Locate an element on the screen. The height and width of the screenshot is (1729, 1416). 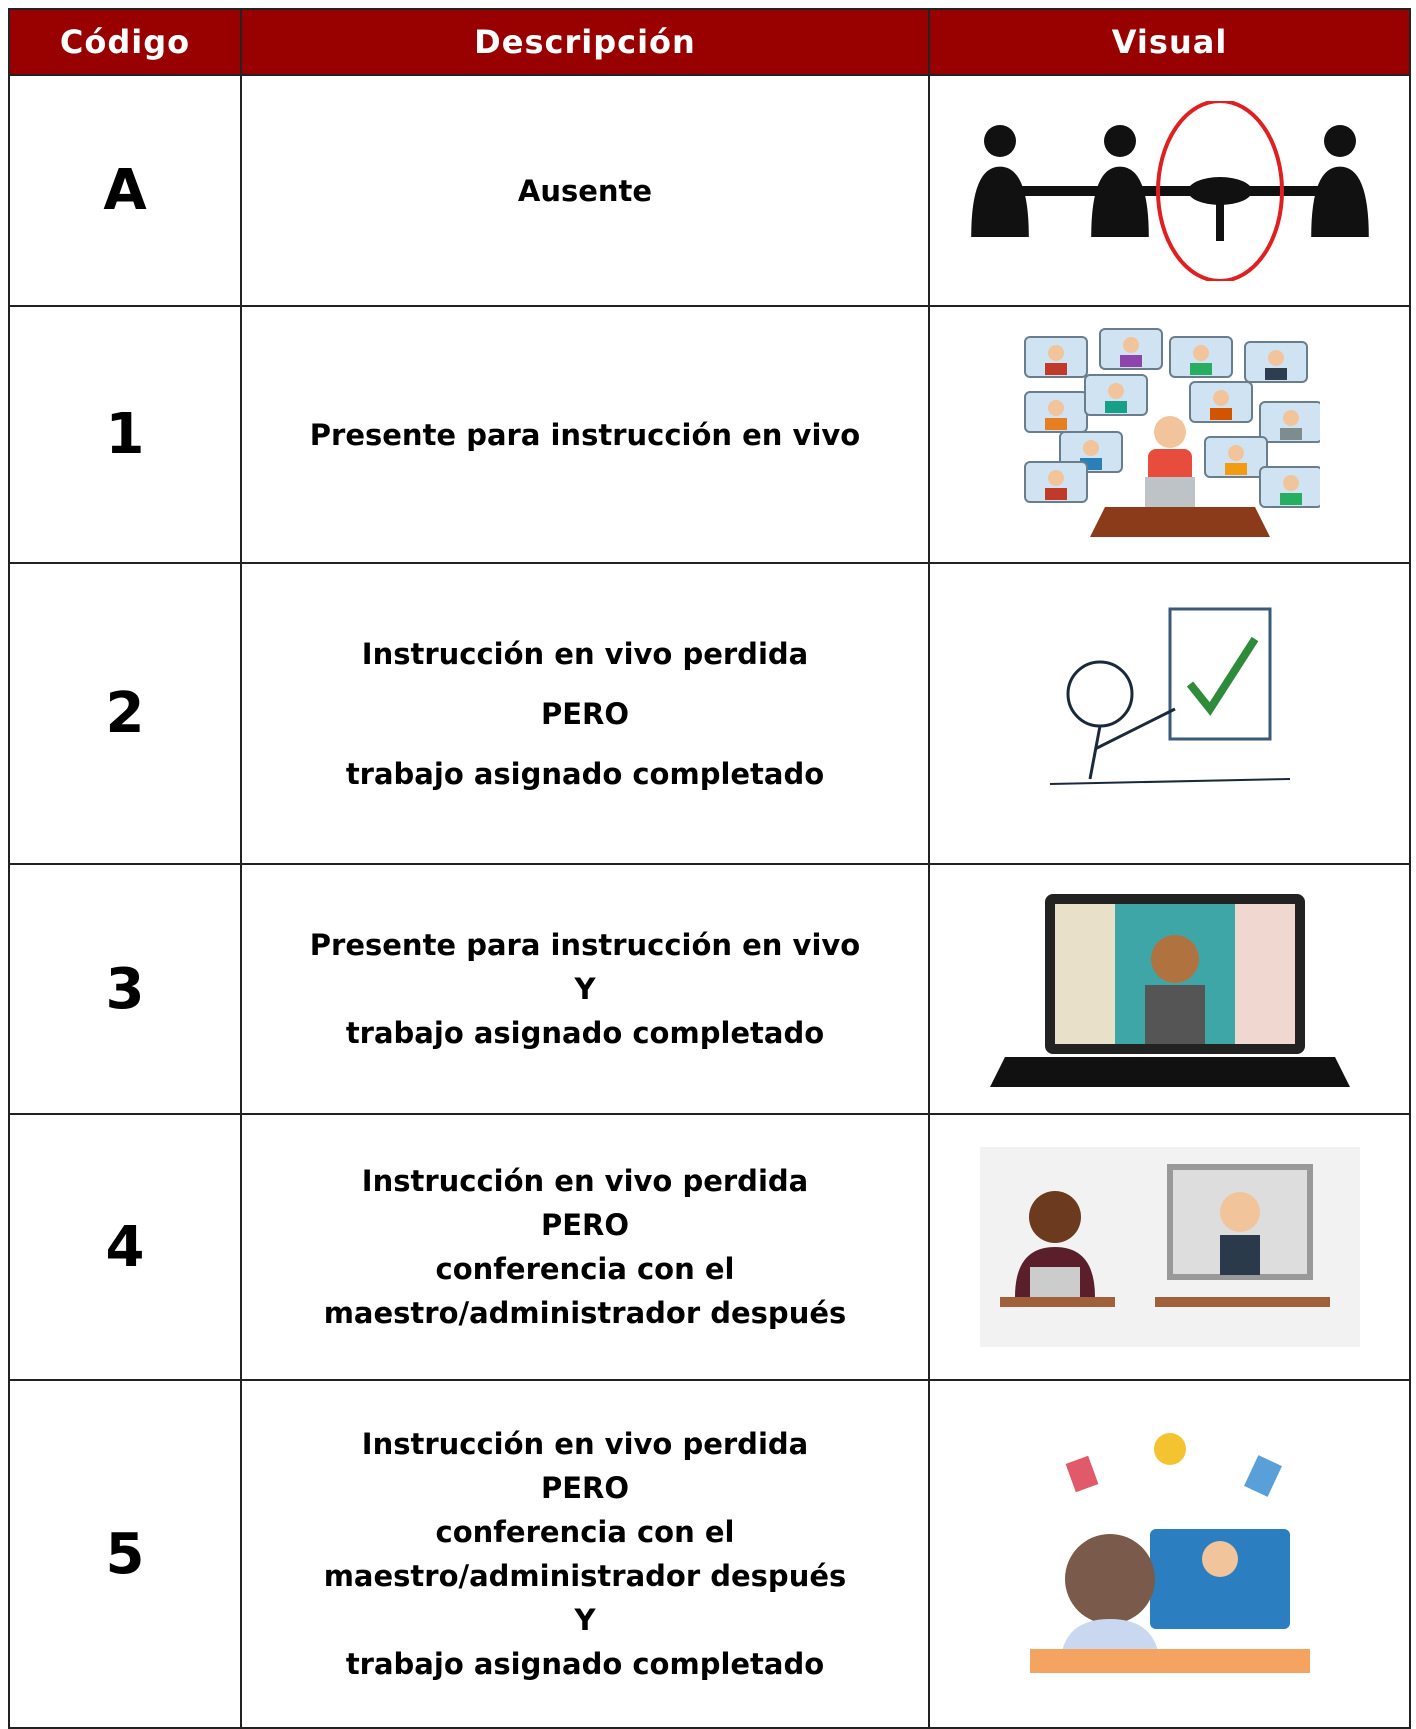
table-row: A Ausente is located at coordinates (709, 190).